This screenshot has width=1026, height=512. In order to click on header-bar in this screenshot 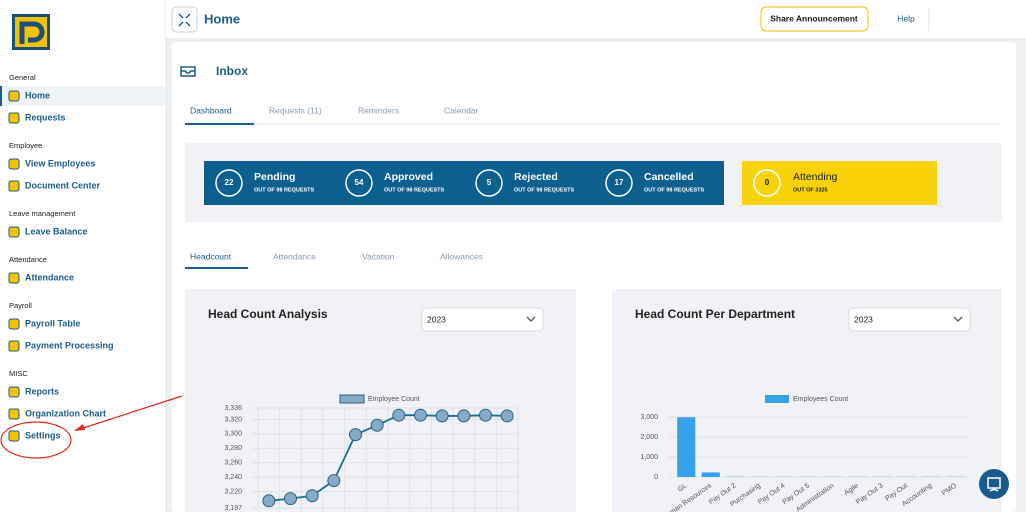, I will do `click(596, 19)`.